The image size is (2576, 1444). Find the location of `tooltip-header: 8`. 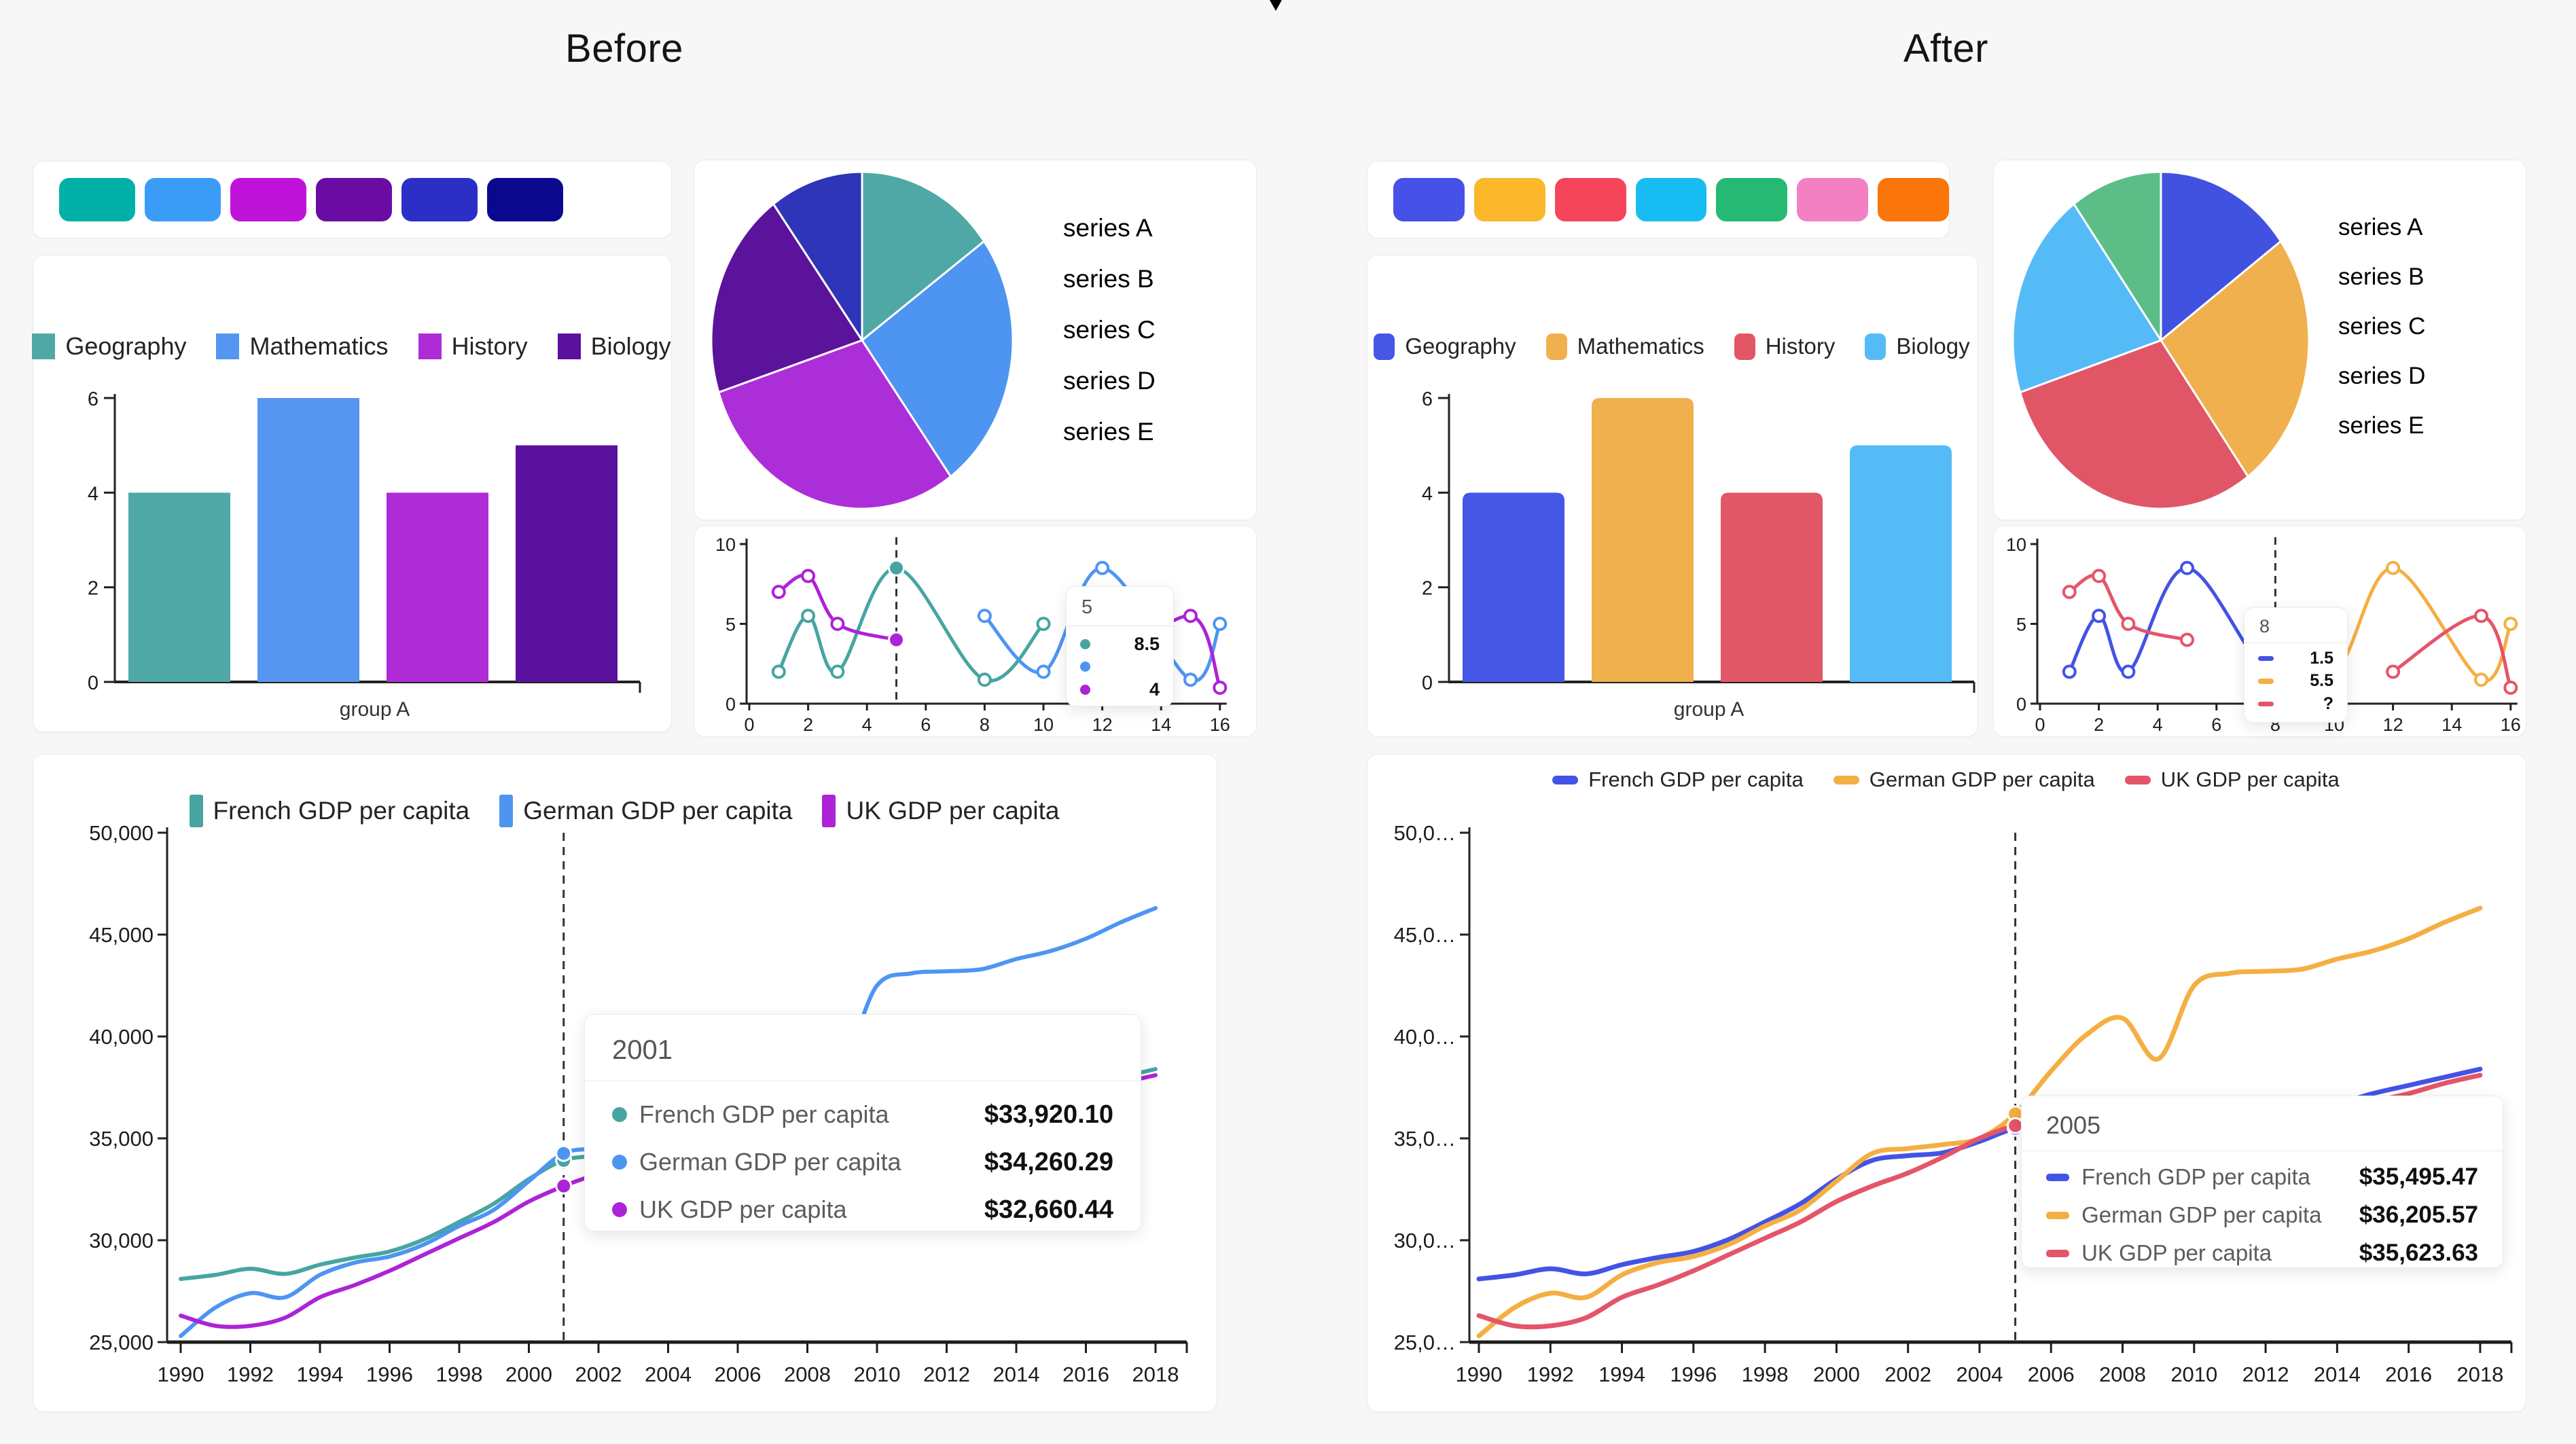

tooltip-header: 8 is located at coordinates (2264, 626).